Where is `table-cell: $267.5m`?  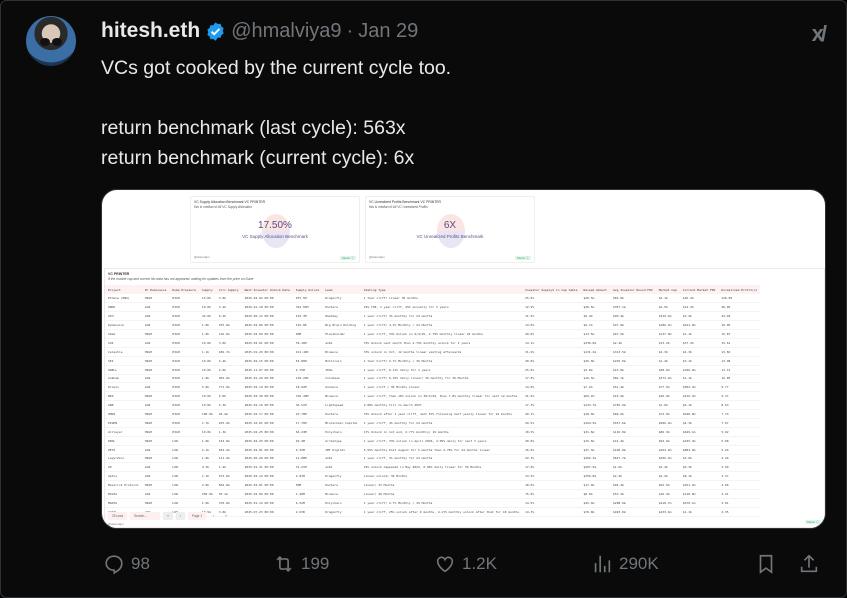
table-cell: $267.5m is located at coordinates (595, 467).